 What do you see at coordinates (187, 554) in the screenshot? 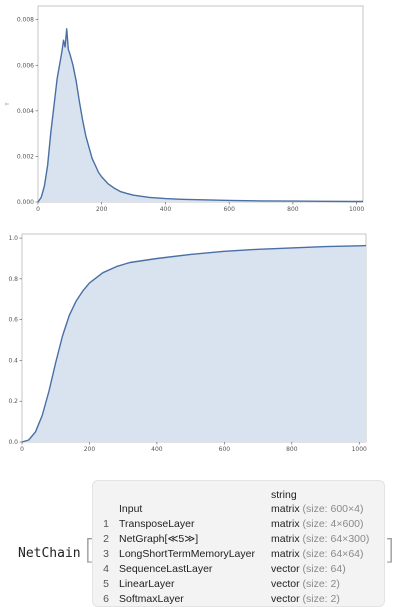
I see `layer-name: LongShortTermMemoryLayer` at bounding box center [187, 554].